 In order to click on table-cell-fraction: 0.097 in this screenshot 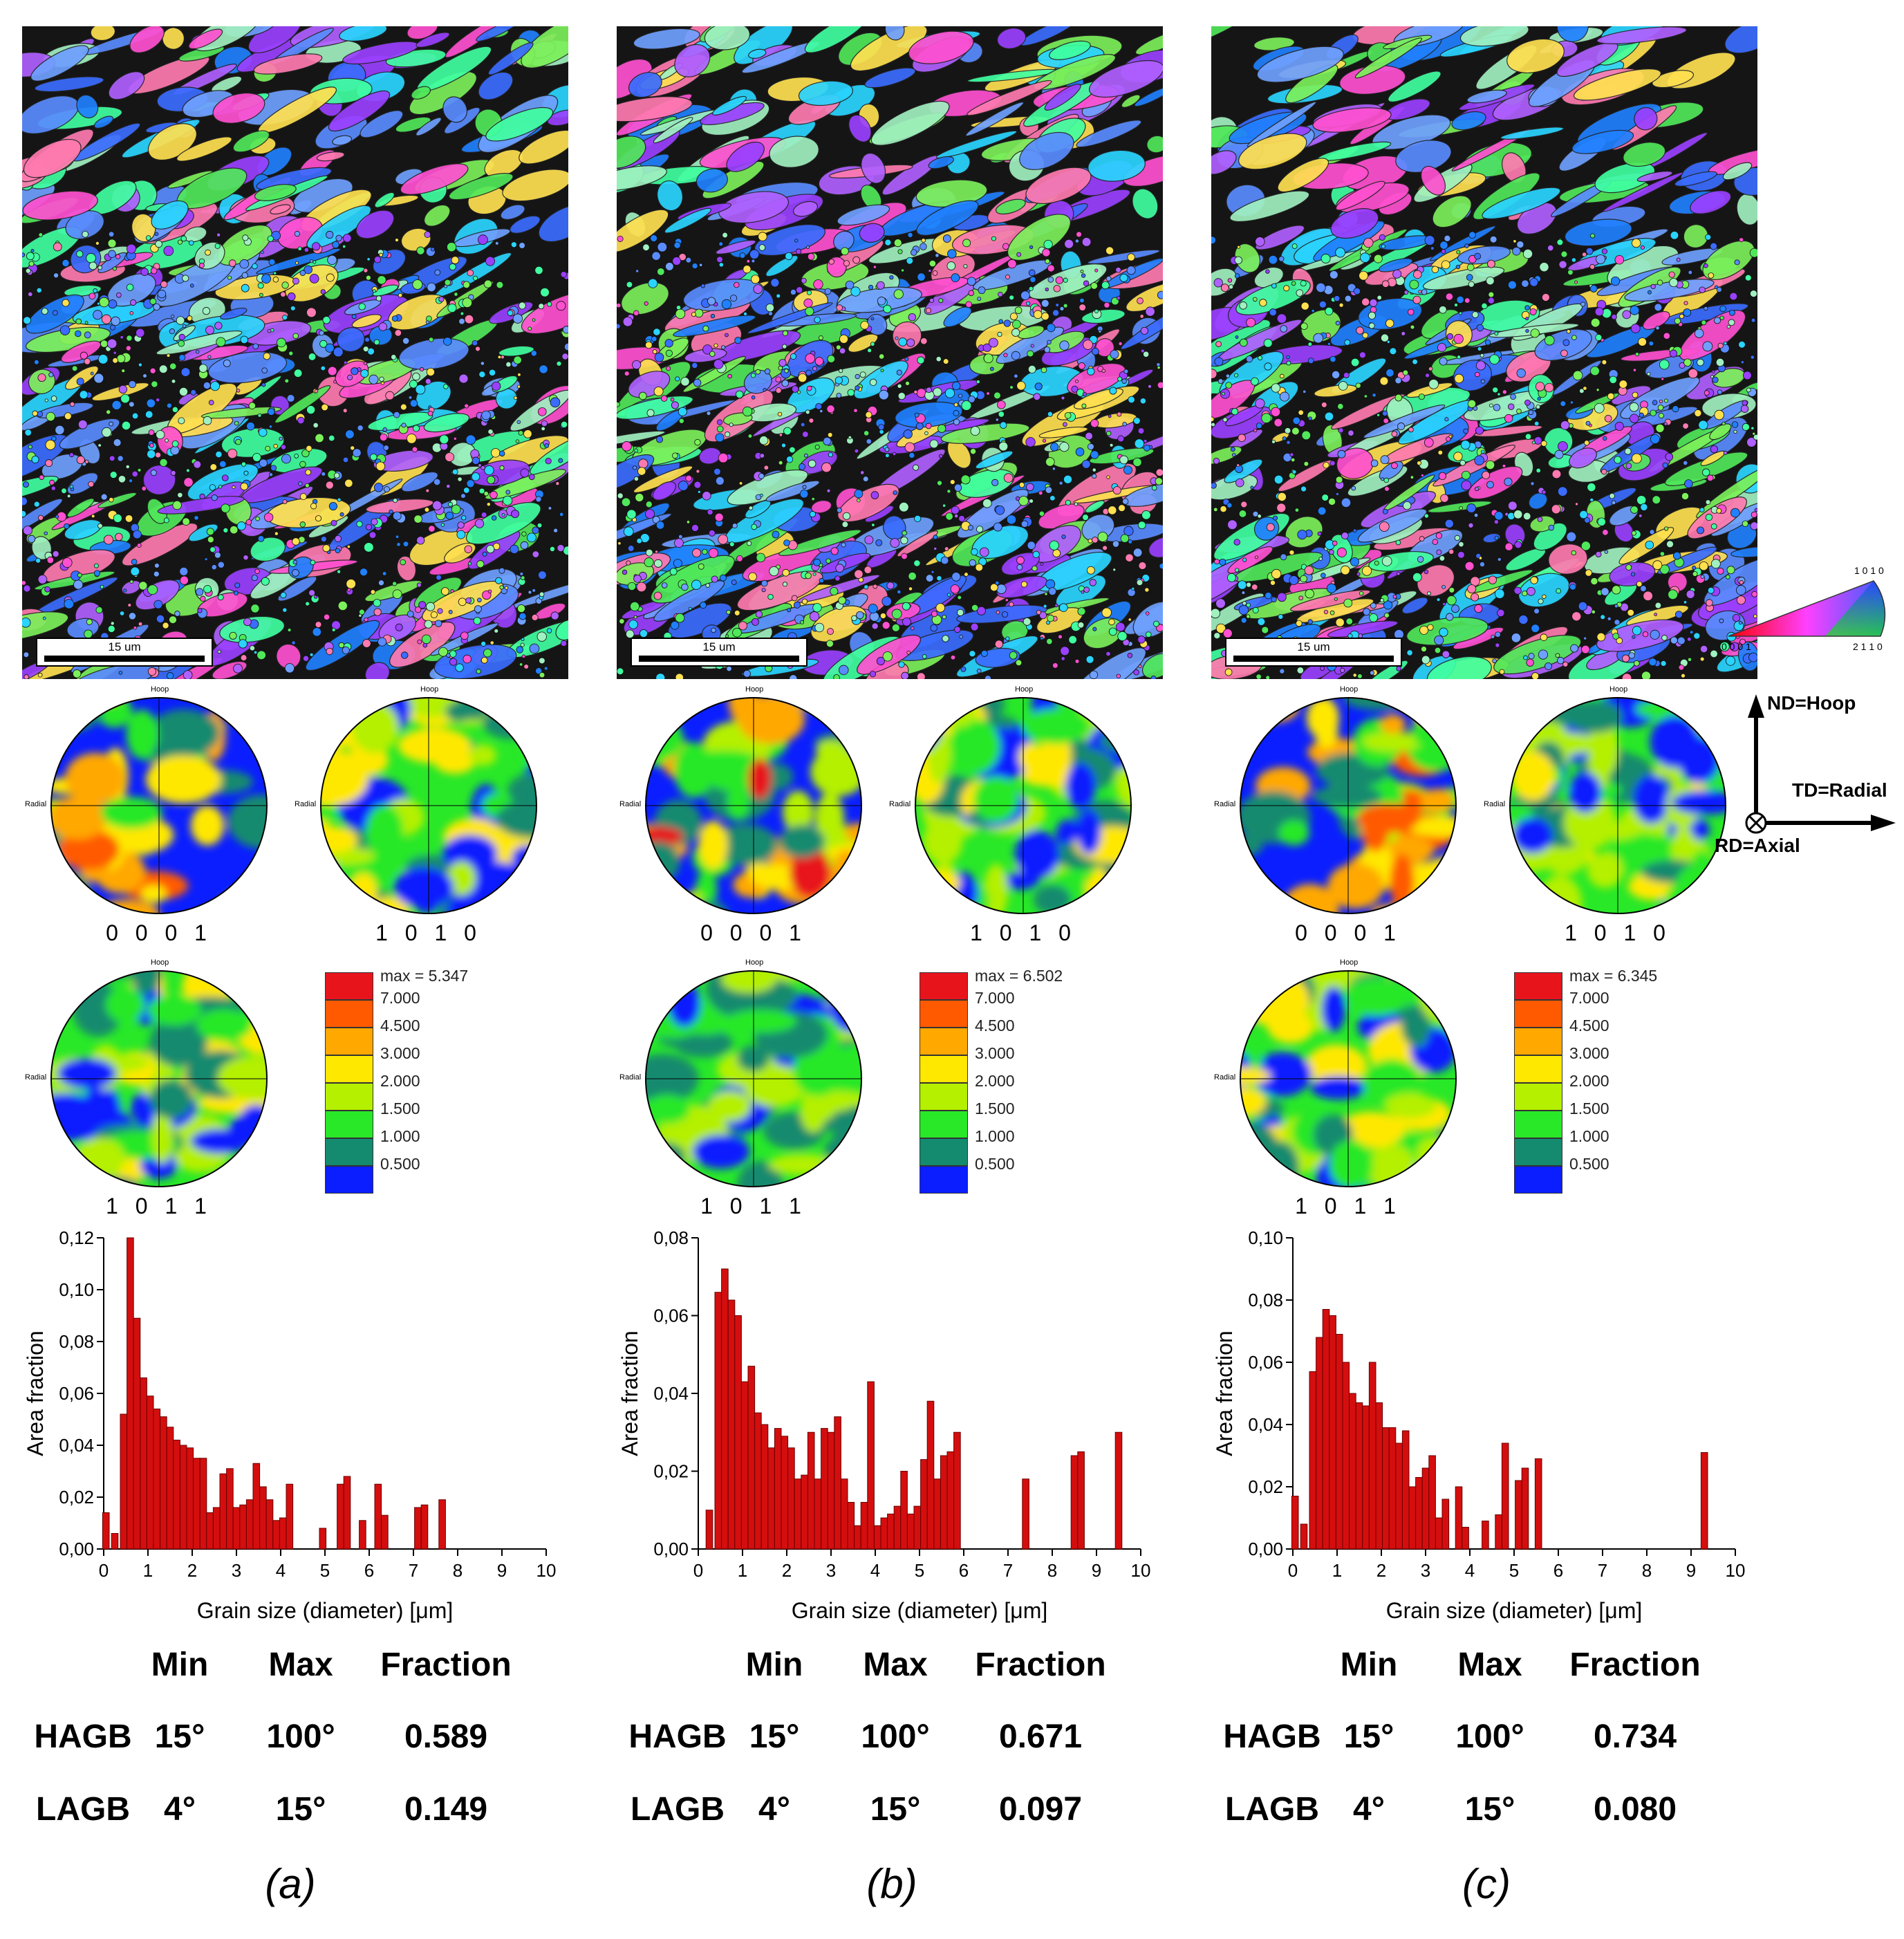, I will do `click(1040, 1809)`.